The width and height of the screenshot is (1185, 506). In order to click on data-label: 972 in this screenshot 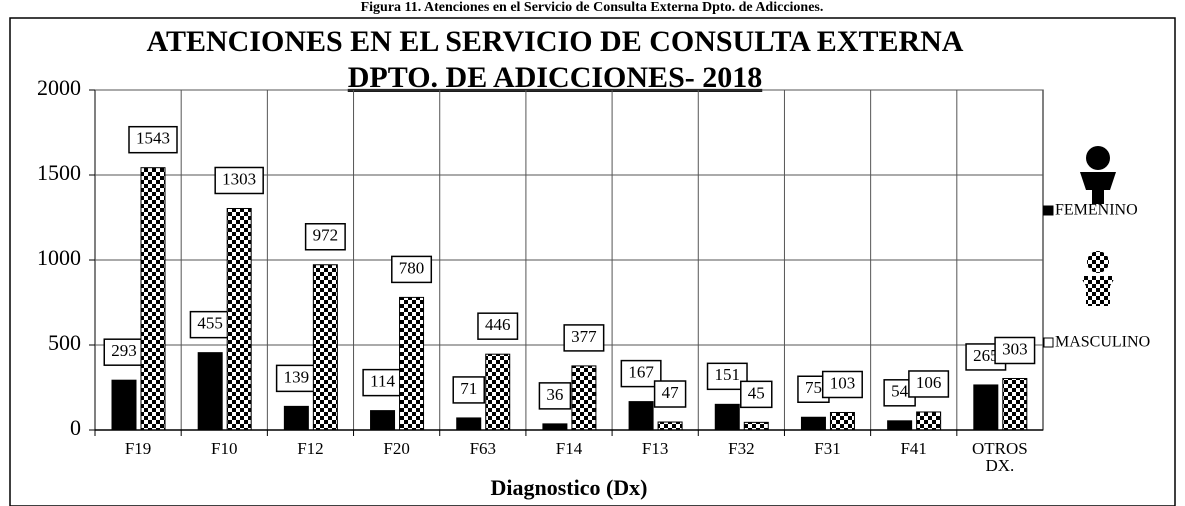, I will do `click(326, 235)`.